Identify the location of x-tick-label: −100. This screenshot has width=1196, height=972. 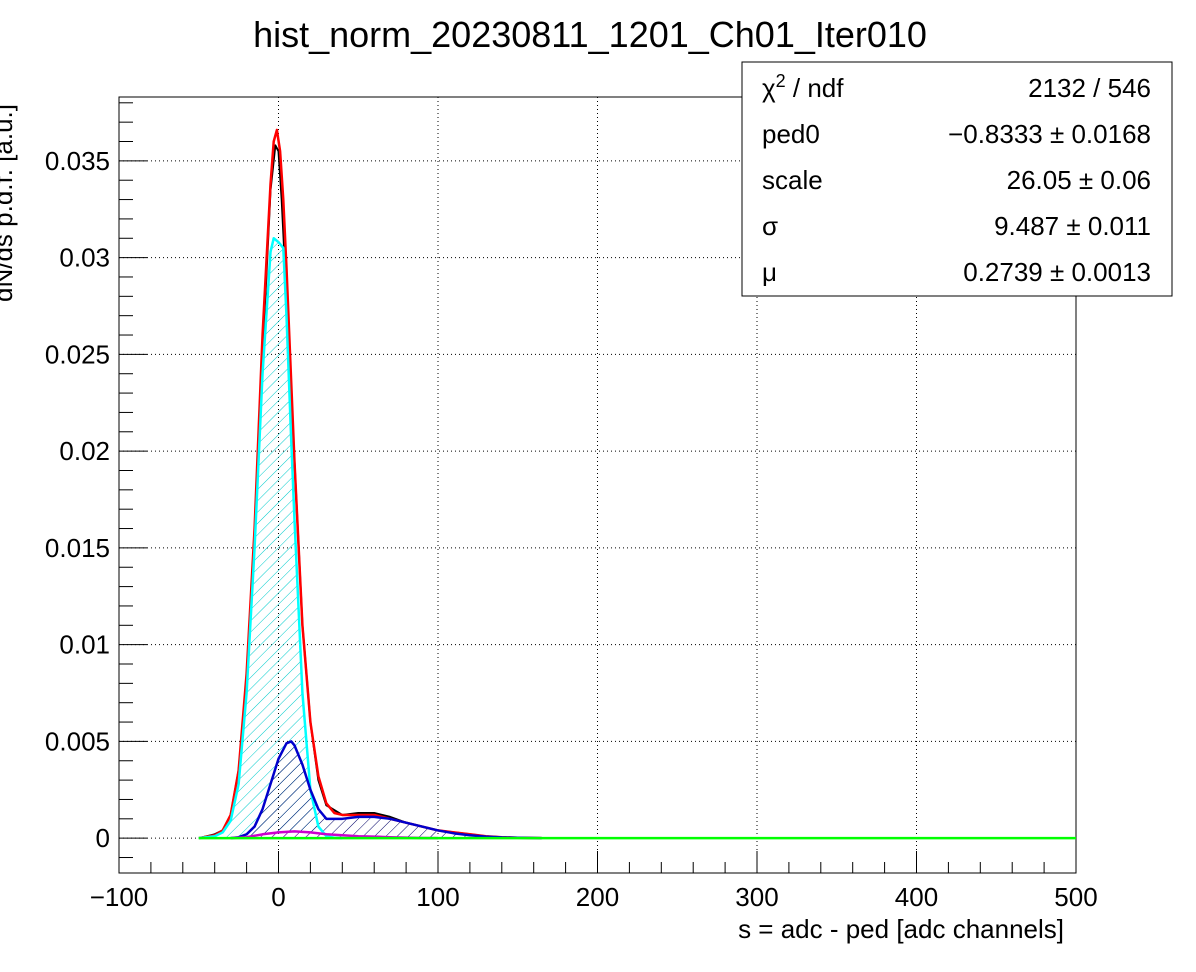
(119, 897).